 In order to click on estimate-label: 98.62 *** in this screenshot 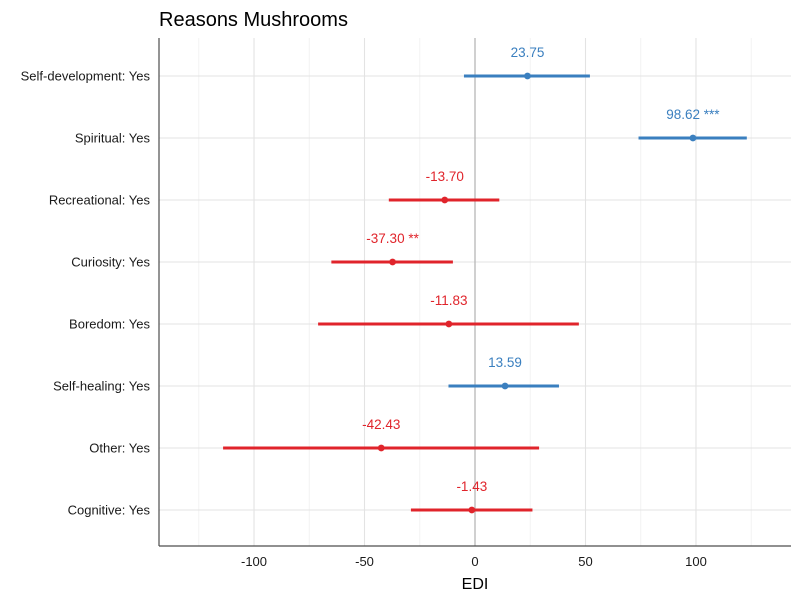, I will do `click(693, 114)`.